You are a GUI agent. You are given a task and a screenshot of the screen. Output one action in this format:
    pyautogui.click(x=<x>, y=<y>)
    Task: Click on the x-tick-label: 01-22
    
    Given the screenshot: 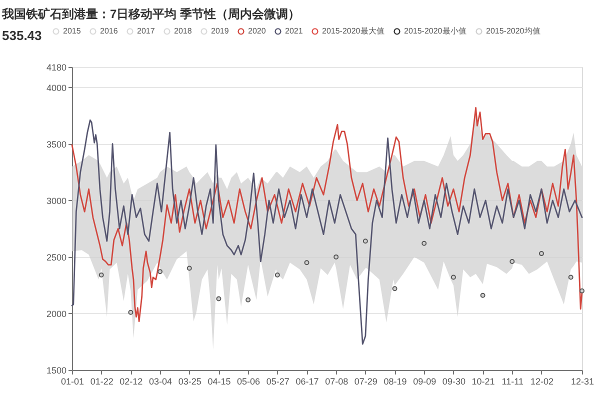 What is the action you would take?
    pyautogui.click(x=102, y=381)
    